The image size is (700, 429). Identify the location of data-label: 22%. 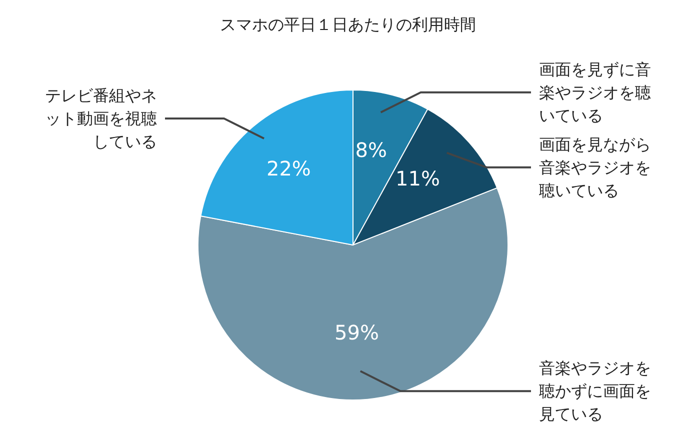
(288, 168).